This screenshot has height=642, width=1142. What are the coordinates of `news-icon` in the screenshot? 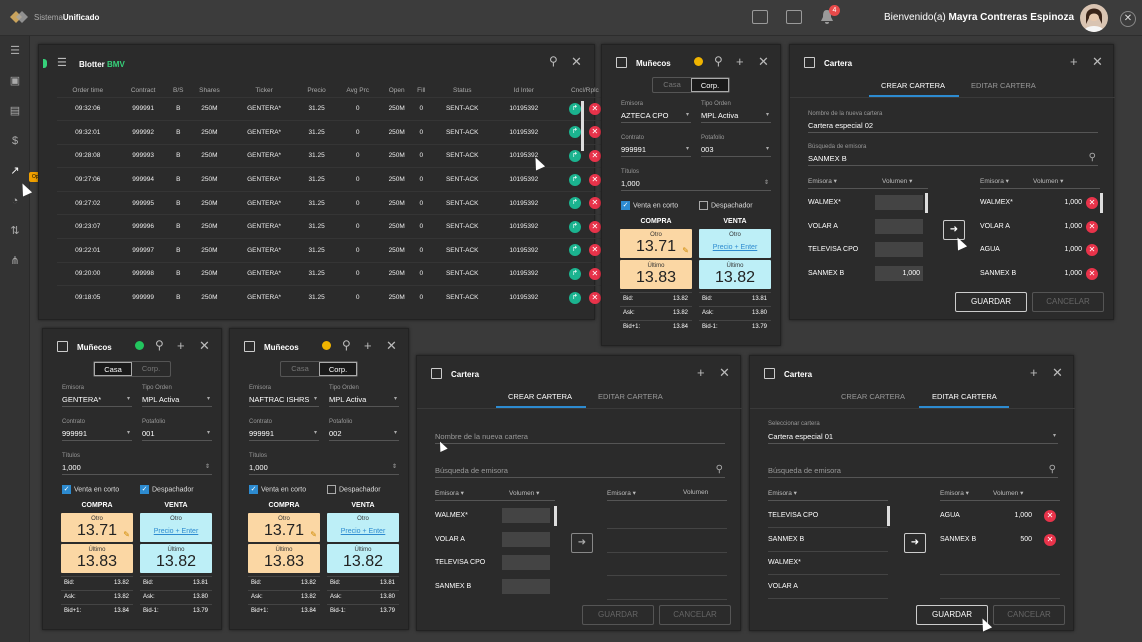 It's located at (760, 17).